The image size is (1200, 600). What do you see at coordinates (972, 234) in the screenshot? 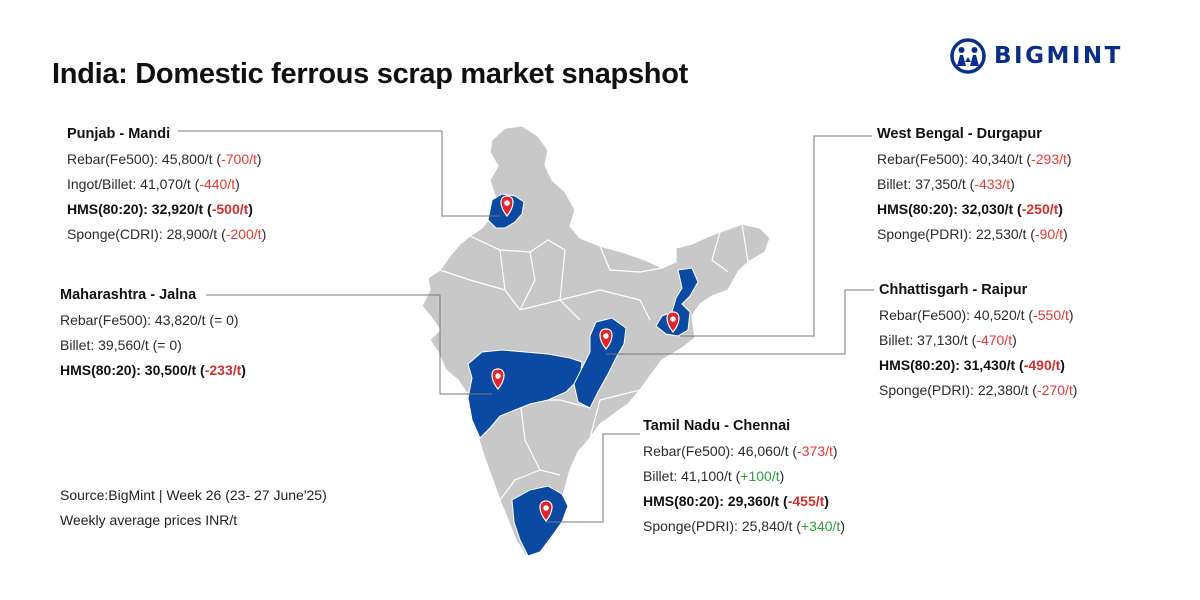
I see `price-row: Sponge(PDRI): 22,530/t (-90/t)` at bounding box center [972, 234].